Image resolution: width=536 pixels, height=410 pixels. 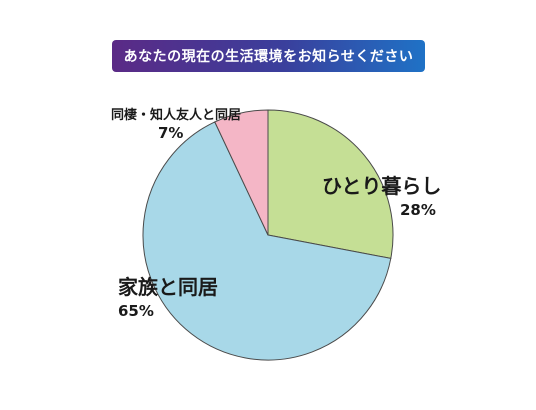 What do you see at coordinates (168, 287) in the screenshot?
I see `slice-label-with-family: 家族と同居` at bounding box center [168, 287].